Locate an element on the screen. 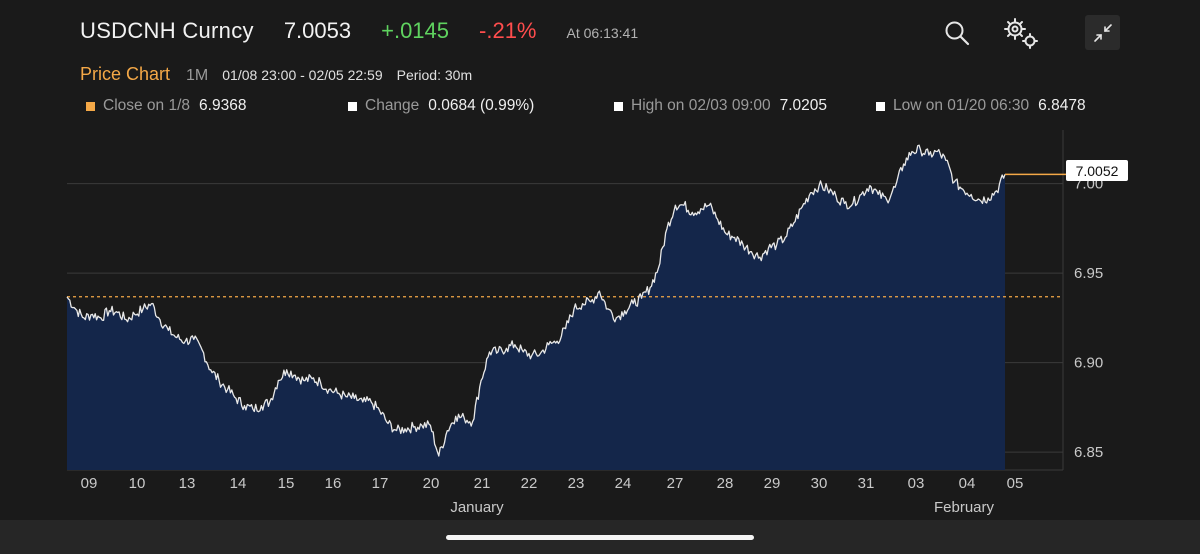  stat-close: Close on 1/8 6.9368 is located at coordinates (166, 106).